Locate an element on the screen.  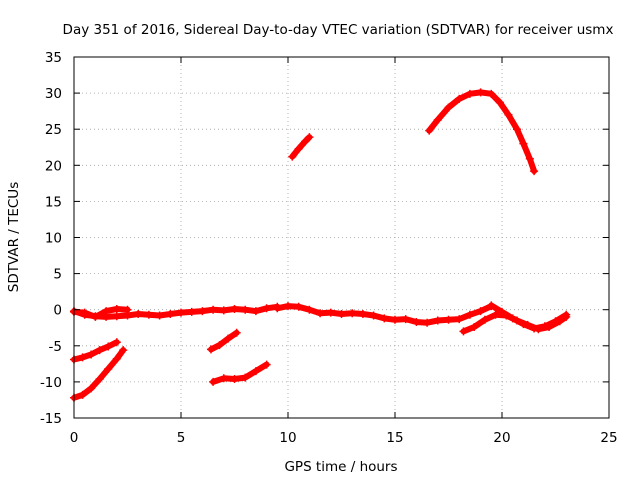
x-tick-label: 5 is located at coordinates (181, 438).